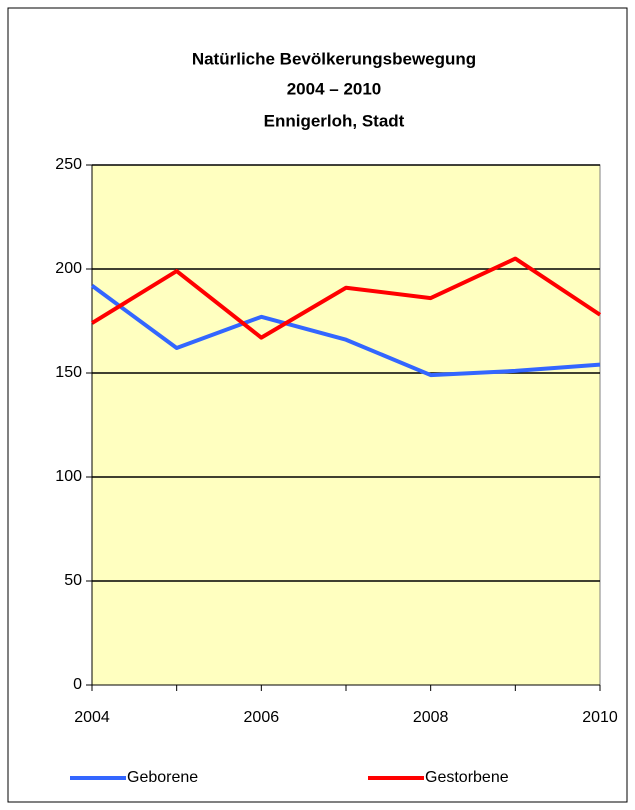 The width and height of the screenshot is (635, 810). What do you see at coordinates (431, 717) in the screenshot?
I see `x-tick-label: 2008` at bounding box center [431, 717].